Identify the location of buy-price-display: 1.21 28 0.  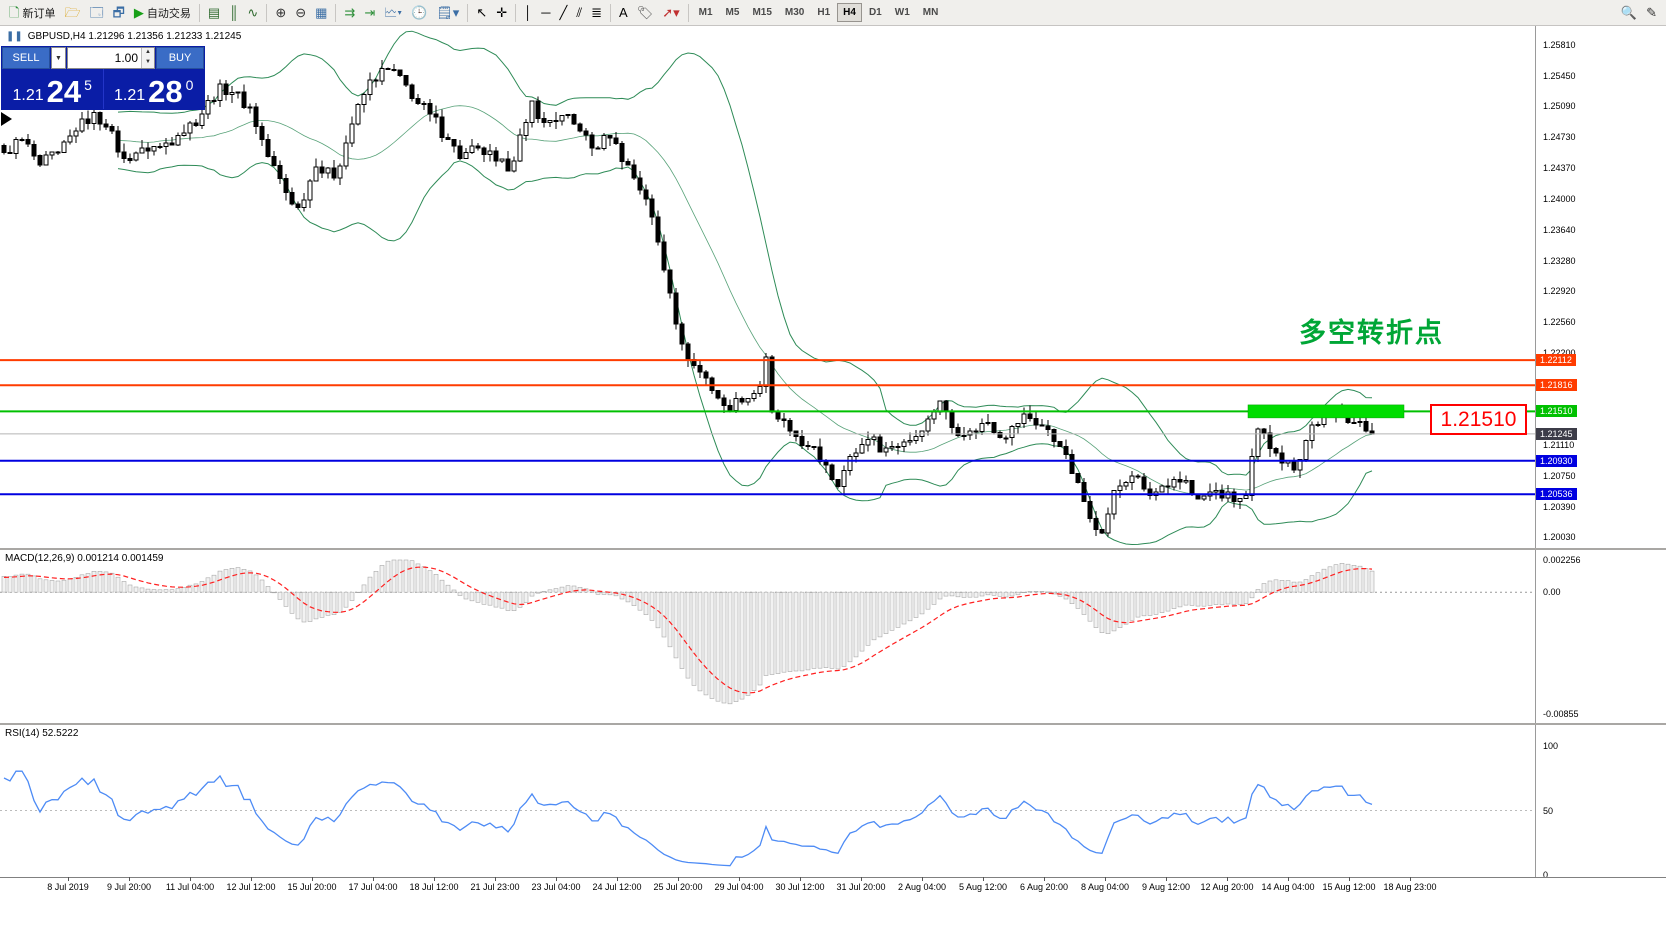
(154, 89).